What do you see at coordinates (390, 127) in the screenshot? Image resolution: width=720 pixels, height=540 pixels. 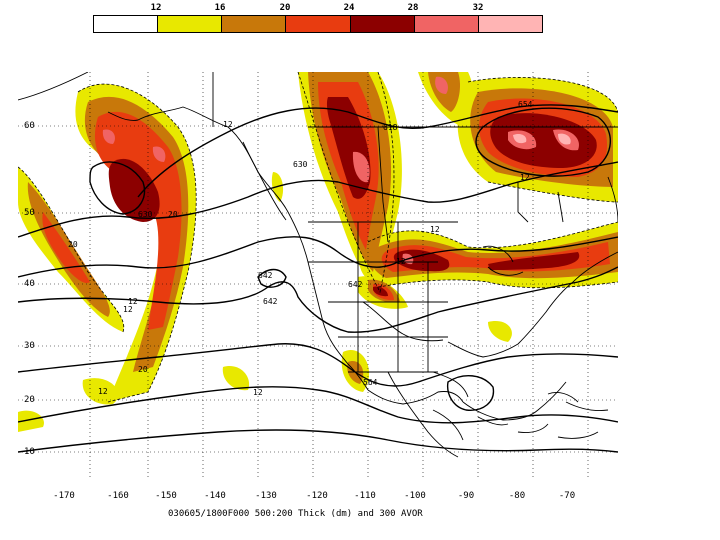 I see `contour-label: 618` at bounding box center [390, 127].